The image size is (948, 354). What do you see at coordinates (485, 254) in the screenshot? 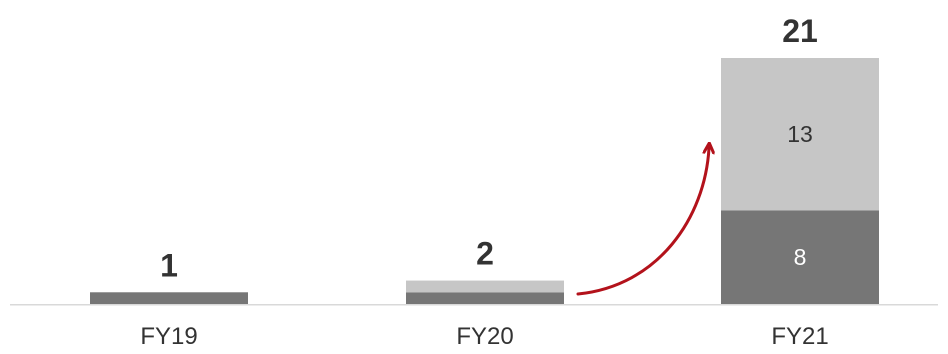
I see `total-label-fy20: 2` at bounding box center [485, 254].